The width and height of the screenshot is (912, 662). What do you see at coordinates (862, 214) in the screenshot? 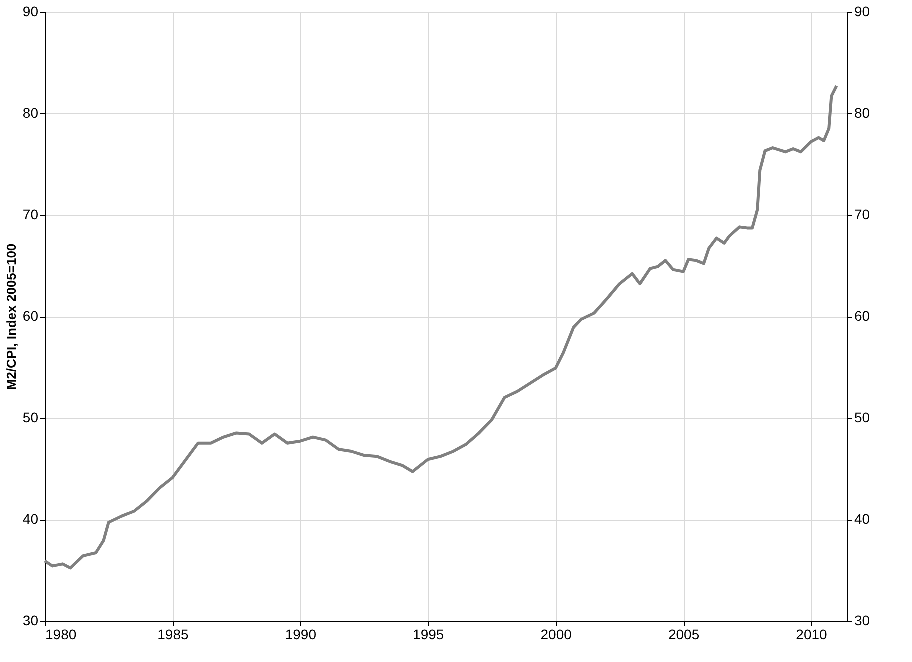
I see `y2-tick-label: 70` at bounding box center [862, 214].